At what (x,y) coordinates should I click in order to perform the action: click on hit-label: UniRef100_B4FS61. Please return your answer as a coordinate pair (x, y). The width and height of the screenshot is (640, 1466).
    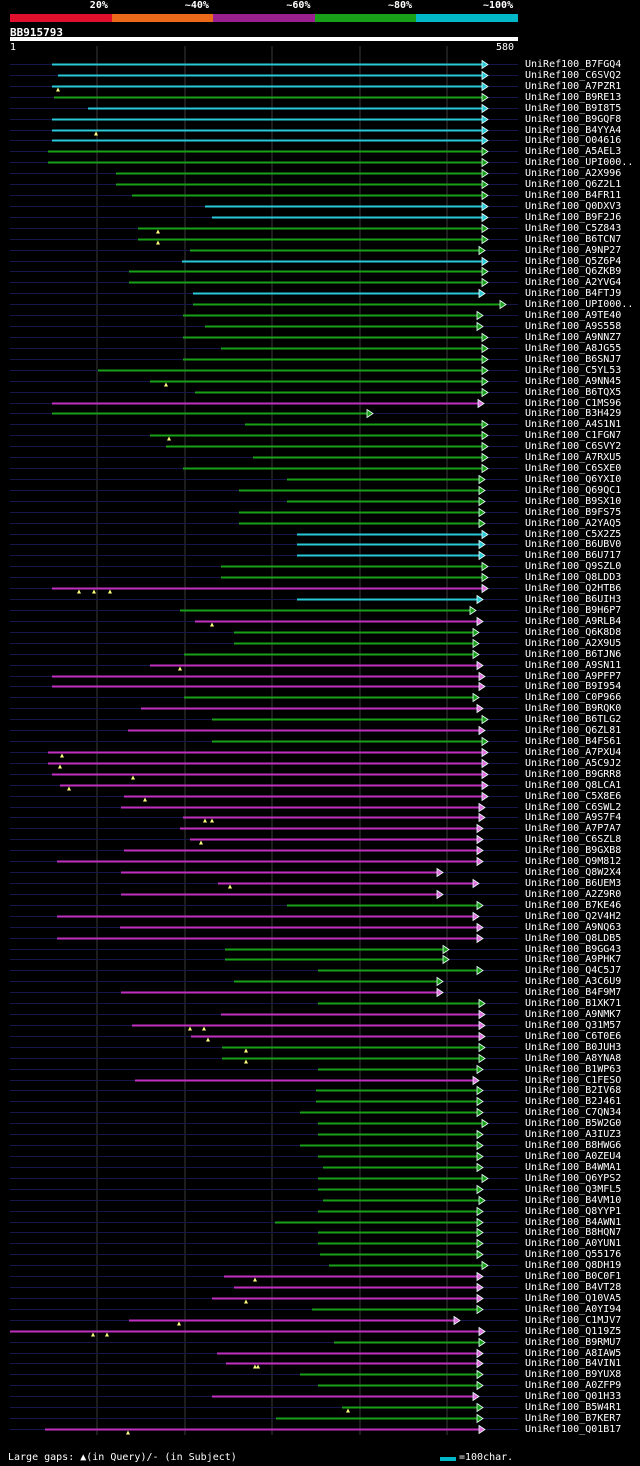
    Looking at the image, I should click on (573, 741).